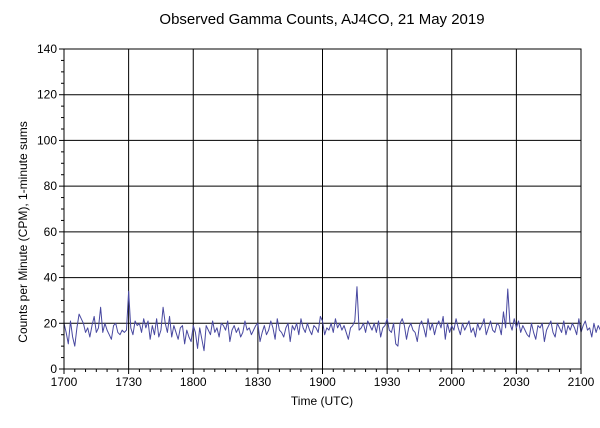  I want to click on series-line, so click(331, 319).